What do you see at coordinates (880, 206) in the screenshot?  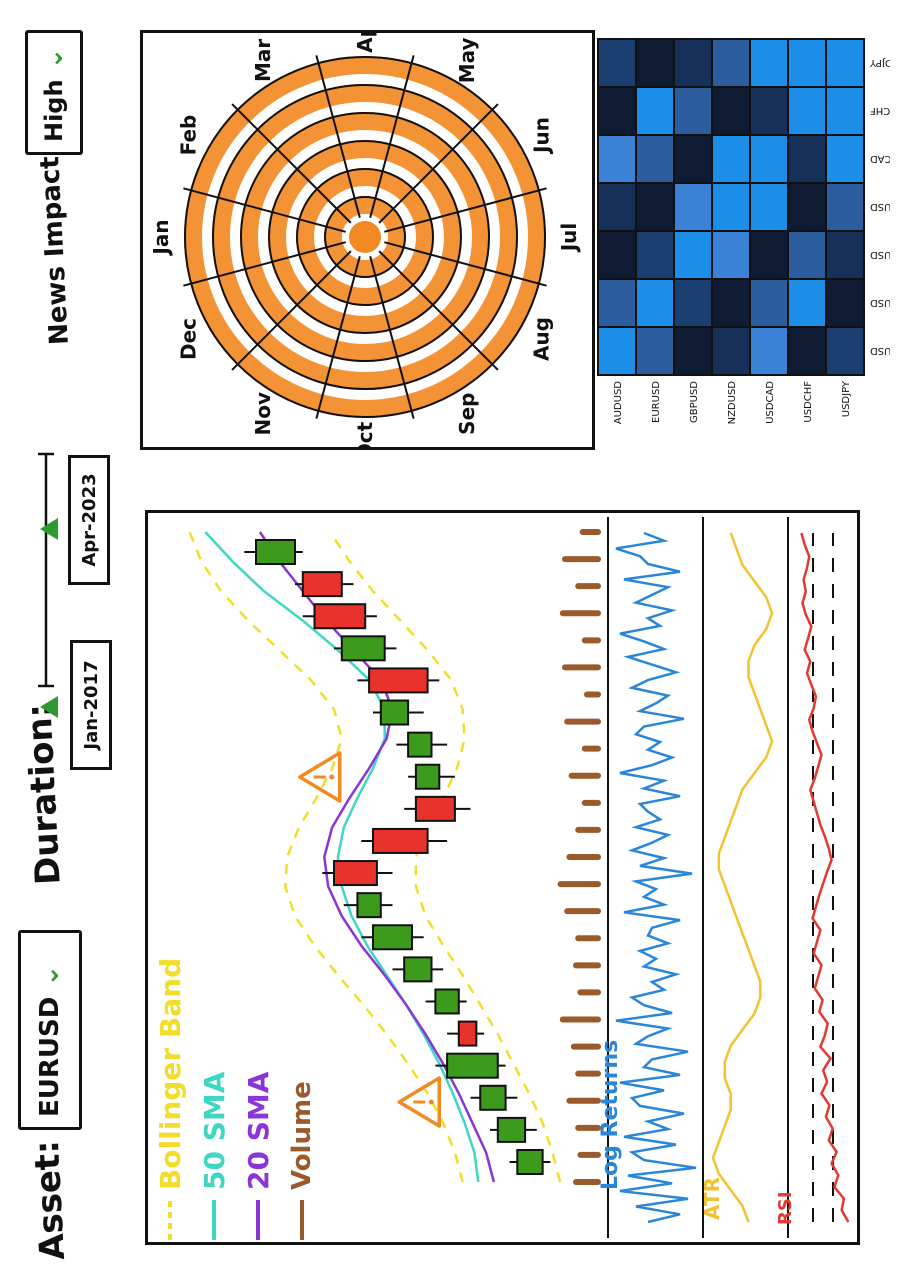 I see `heatmap-col-label: NZDUSD` at bounding box center [880, 206].